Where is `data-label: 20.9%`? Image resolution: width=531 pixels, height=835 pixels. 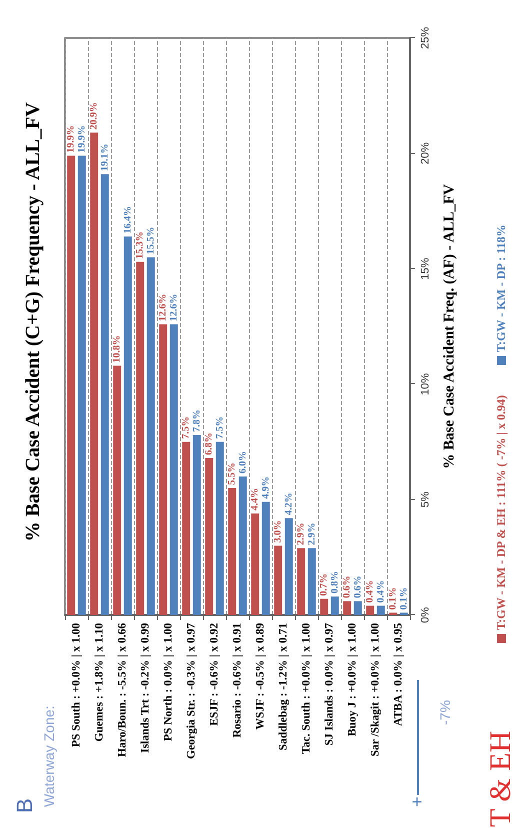
data-label: 20.9% is located at coordinates (94, 116).